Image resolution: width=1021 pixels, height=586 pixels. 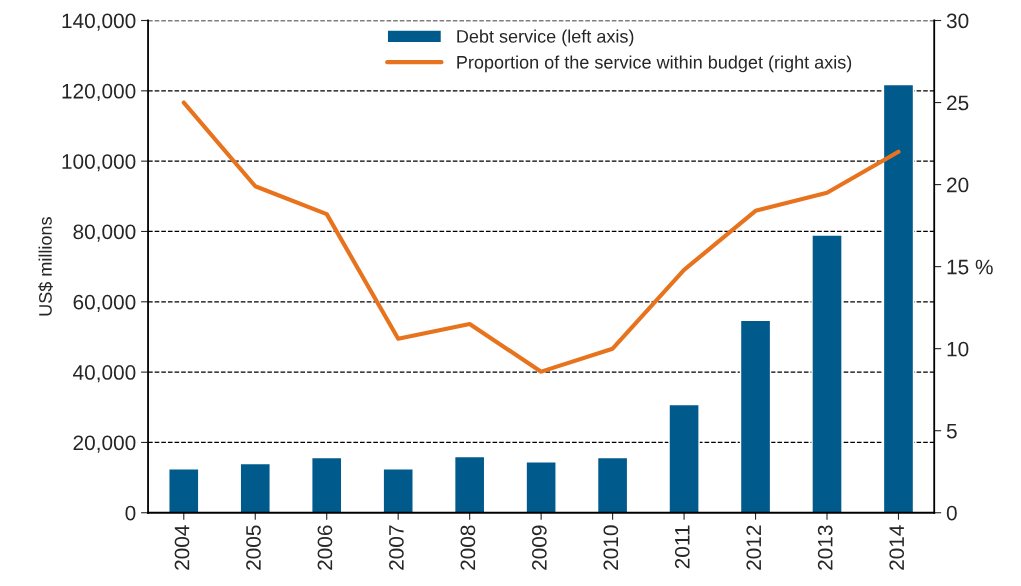 What do you see at coordinates (130, 513) in the screenshot?
I see `y-tick-label: 0` at bounding box center [130, 513].